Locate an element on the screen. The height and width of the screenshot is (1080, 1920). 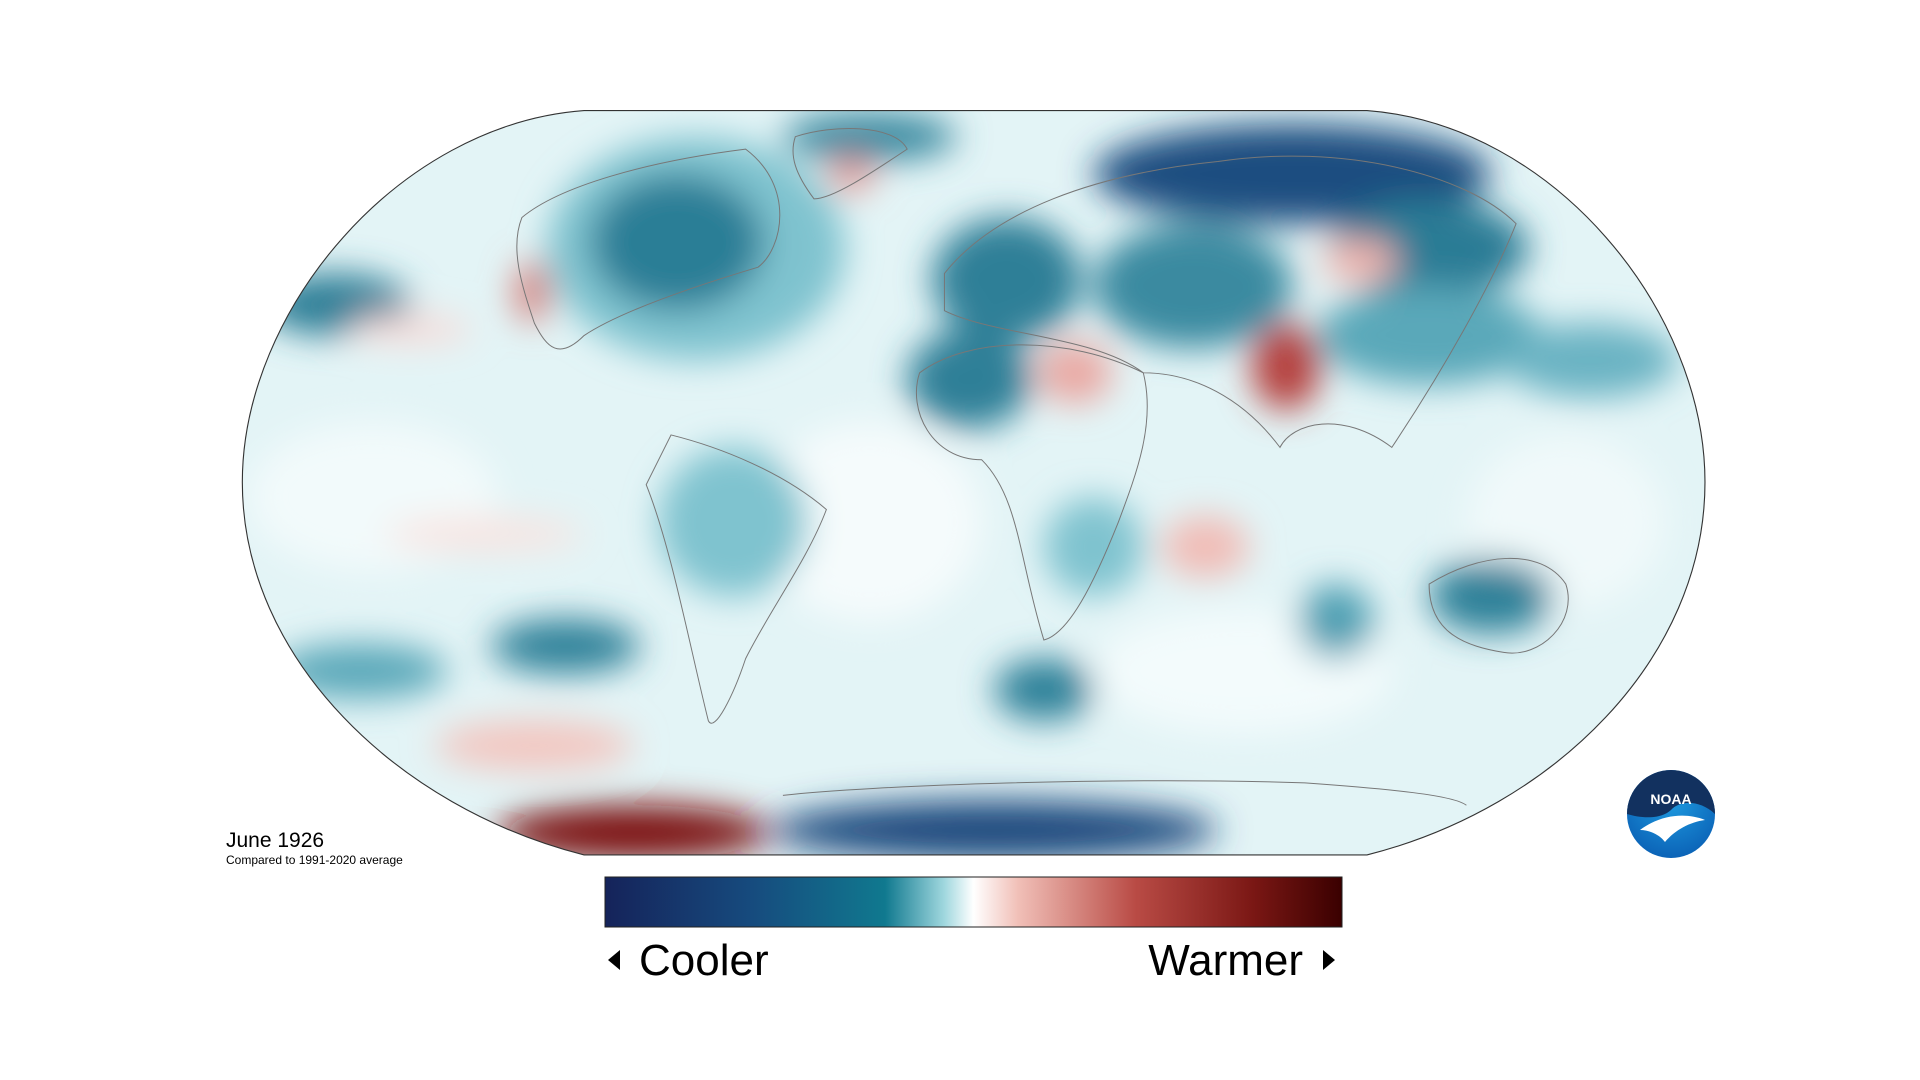
color-bar is located at coordinates (973, 902).